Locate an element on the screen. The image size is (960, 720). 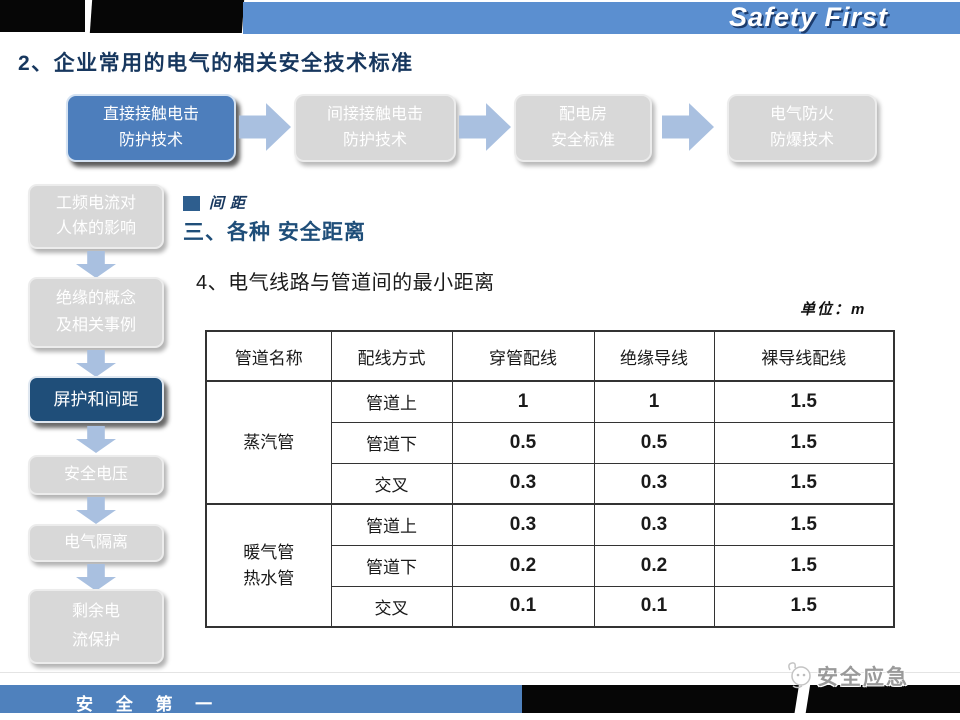
col-header-wiring-method: 配线方式 is located at coordinates (391, 356).